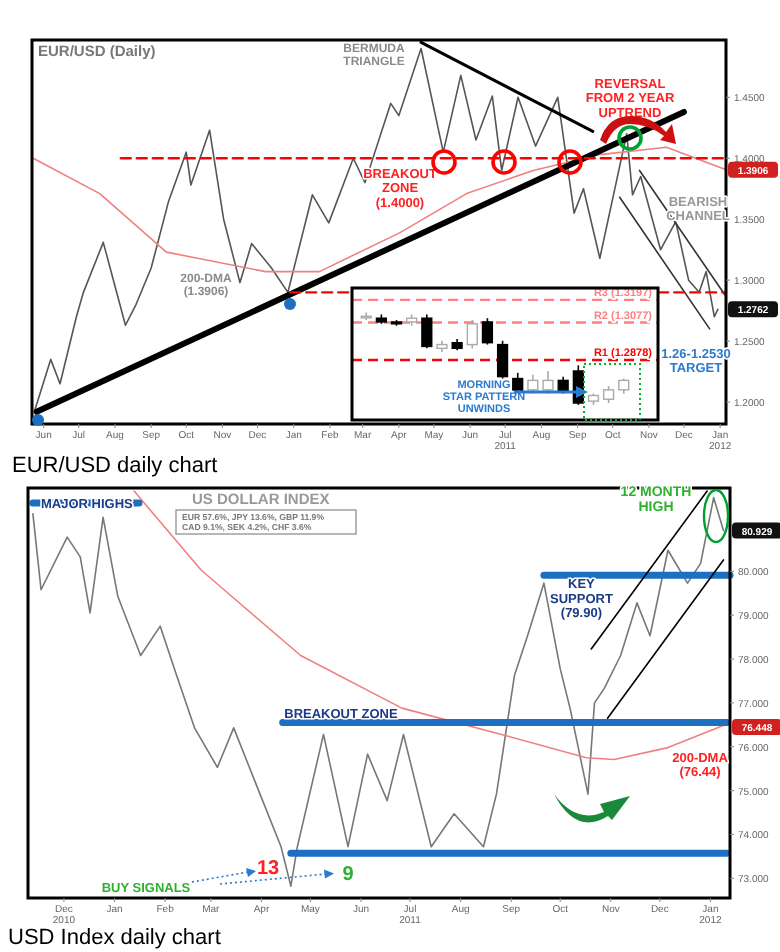 This screenshot has height=952, width=780. Describe the element at coordinates (379, 209) in the screenshot. I see `line-series` at that location.